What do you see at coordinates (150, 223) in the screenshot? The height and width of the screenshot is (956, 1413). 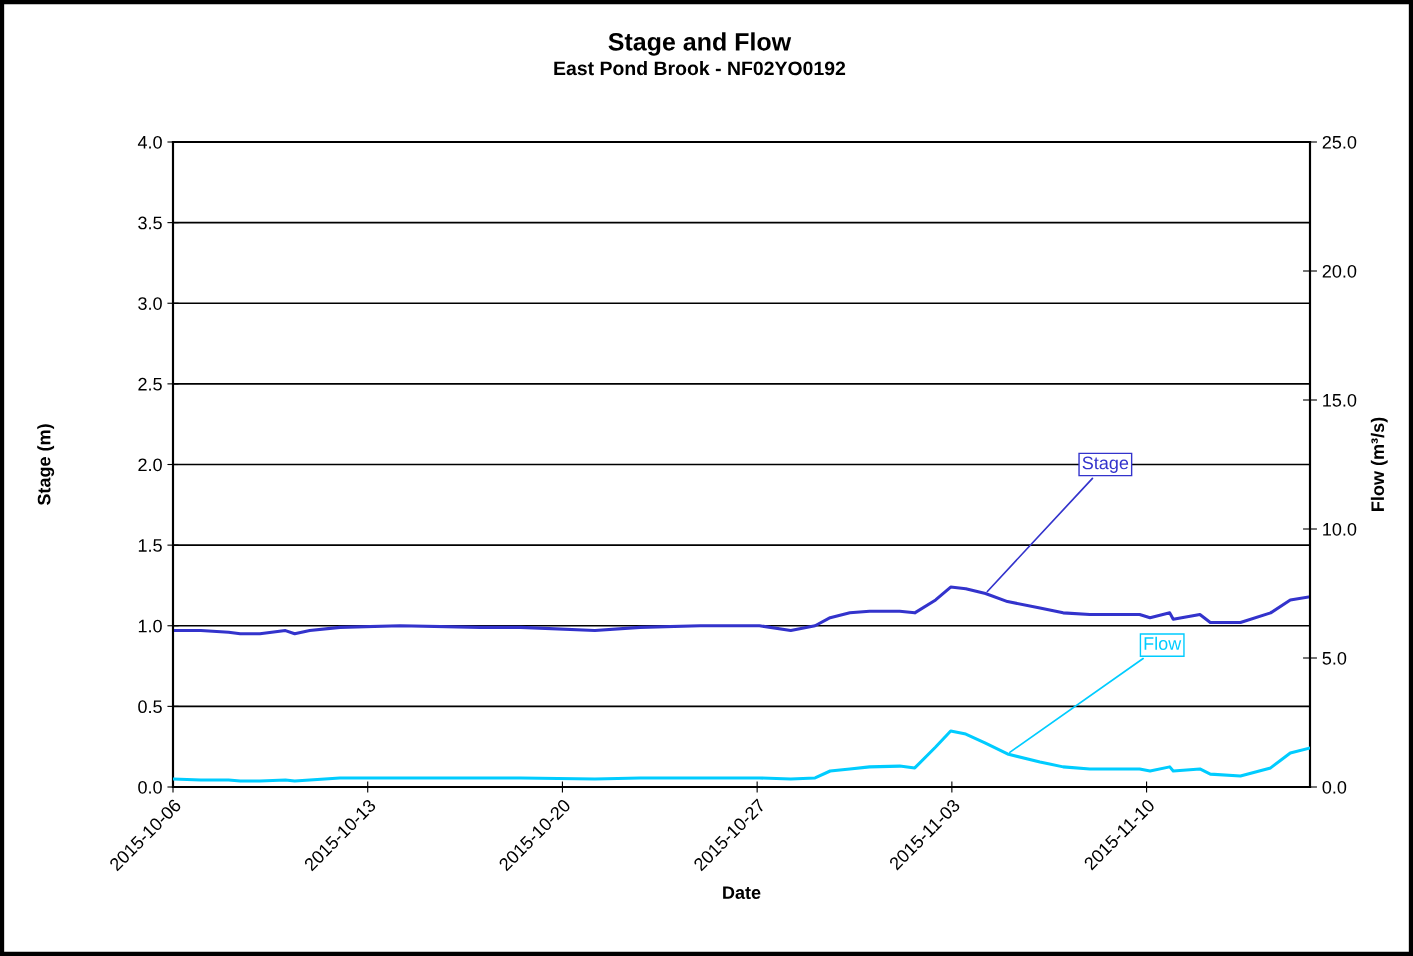 I see `y-tick-label: 3.5` at bounding box center [150, 223].